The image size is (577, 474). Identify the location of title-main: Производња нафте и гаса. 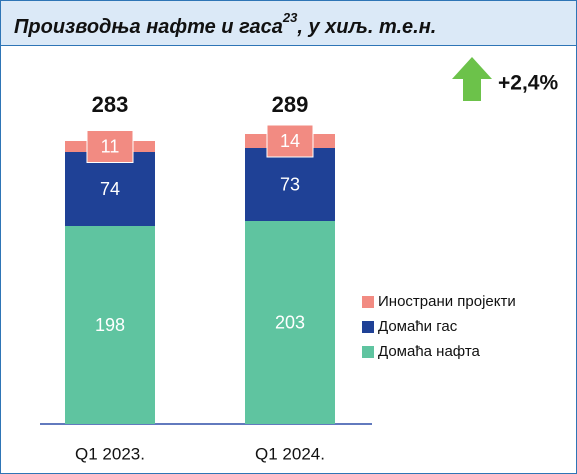
(148, 27).